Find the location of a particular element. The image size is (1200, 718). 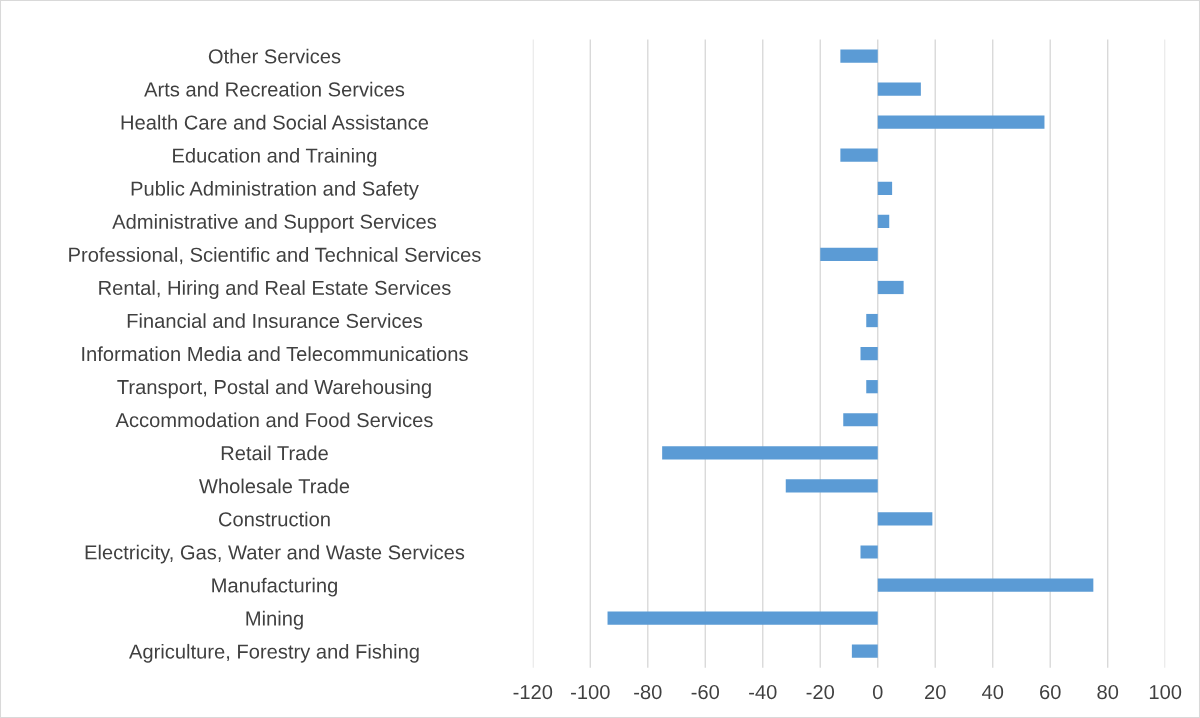

x-tick-label: -120 is located at coordinates (533, 692).